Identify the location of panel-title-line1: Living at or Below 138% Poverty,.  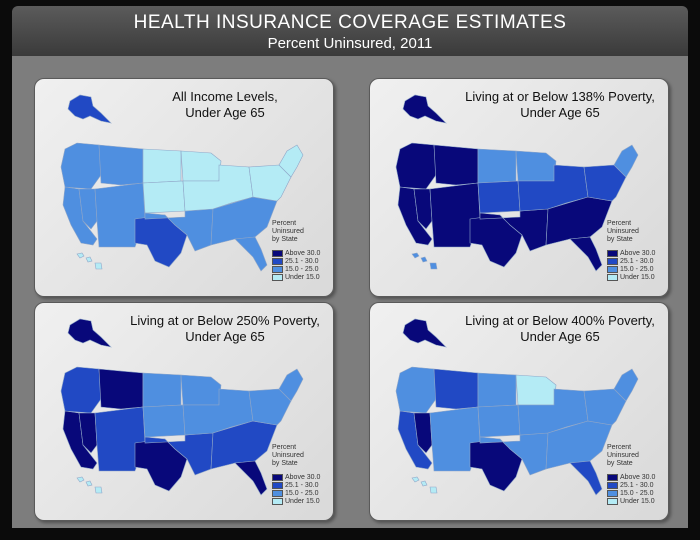
(560, 96).